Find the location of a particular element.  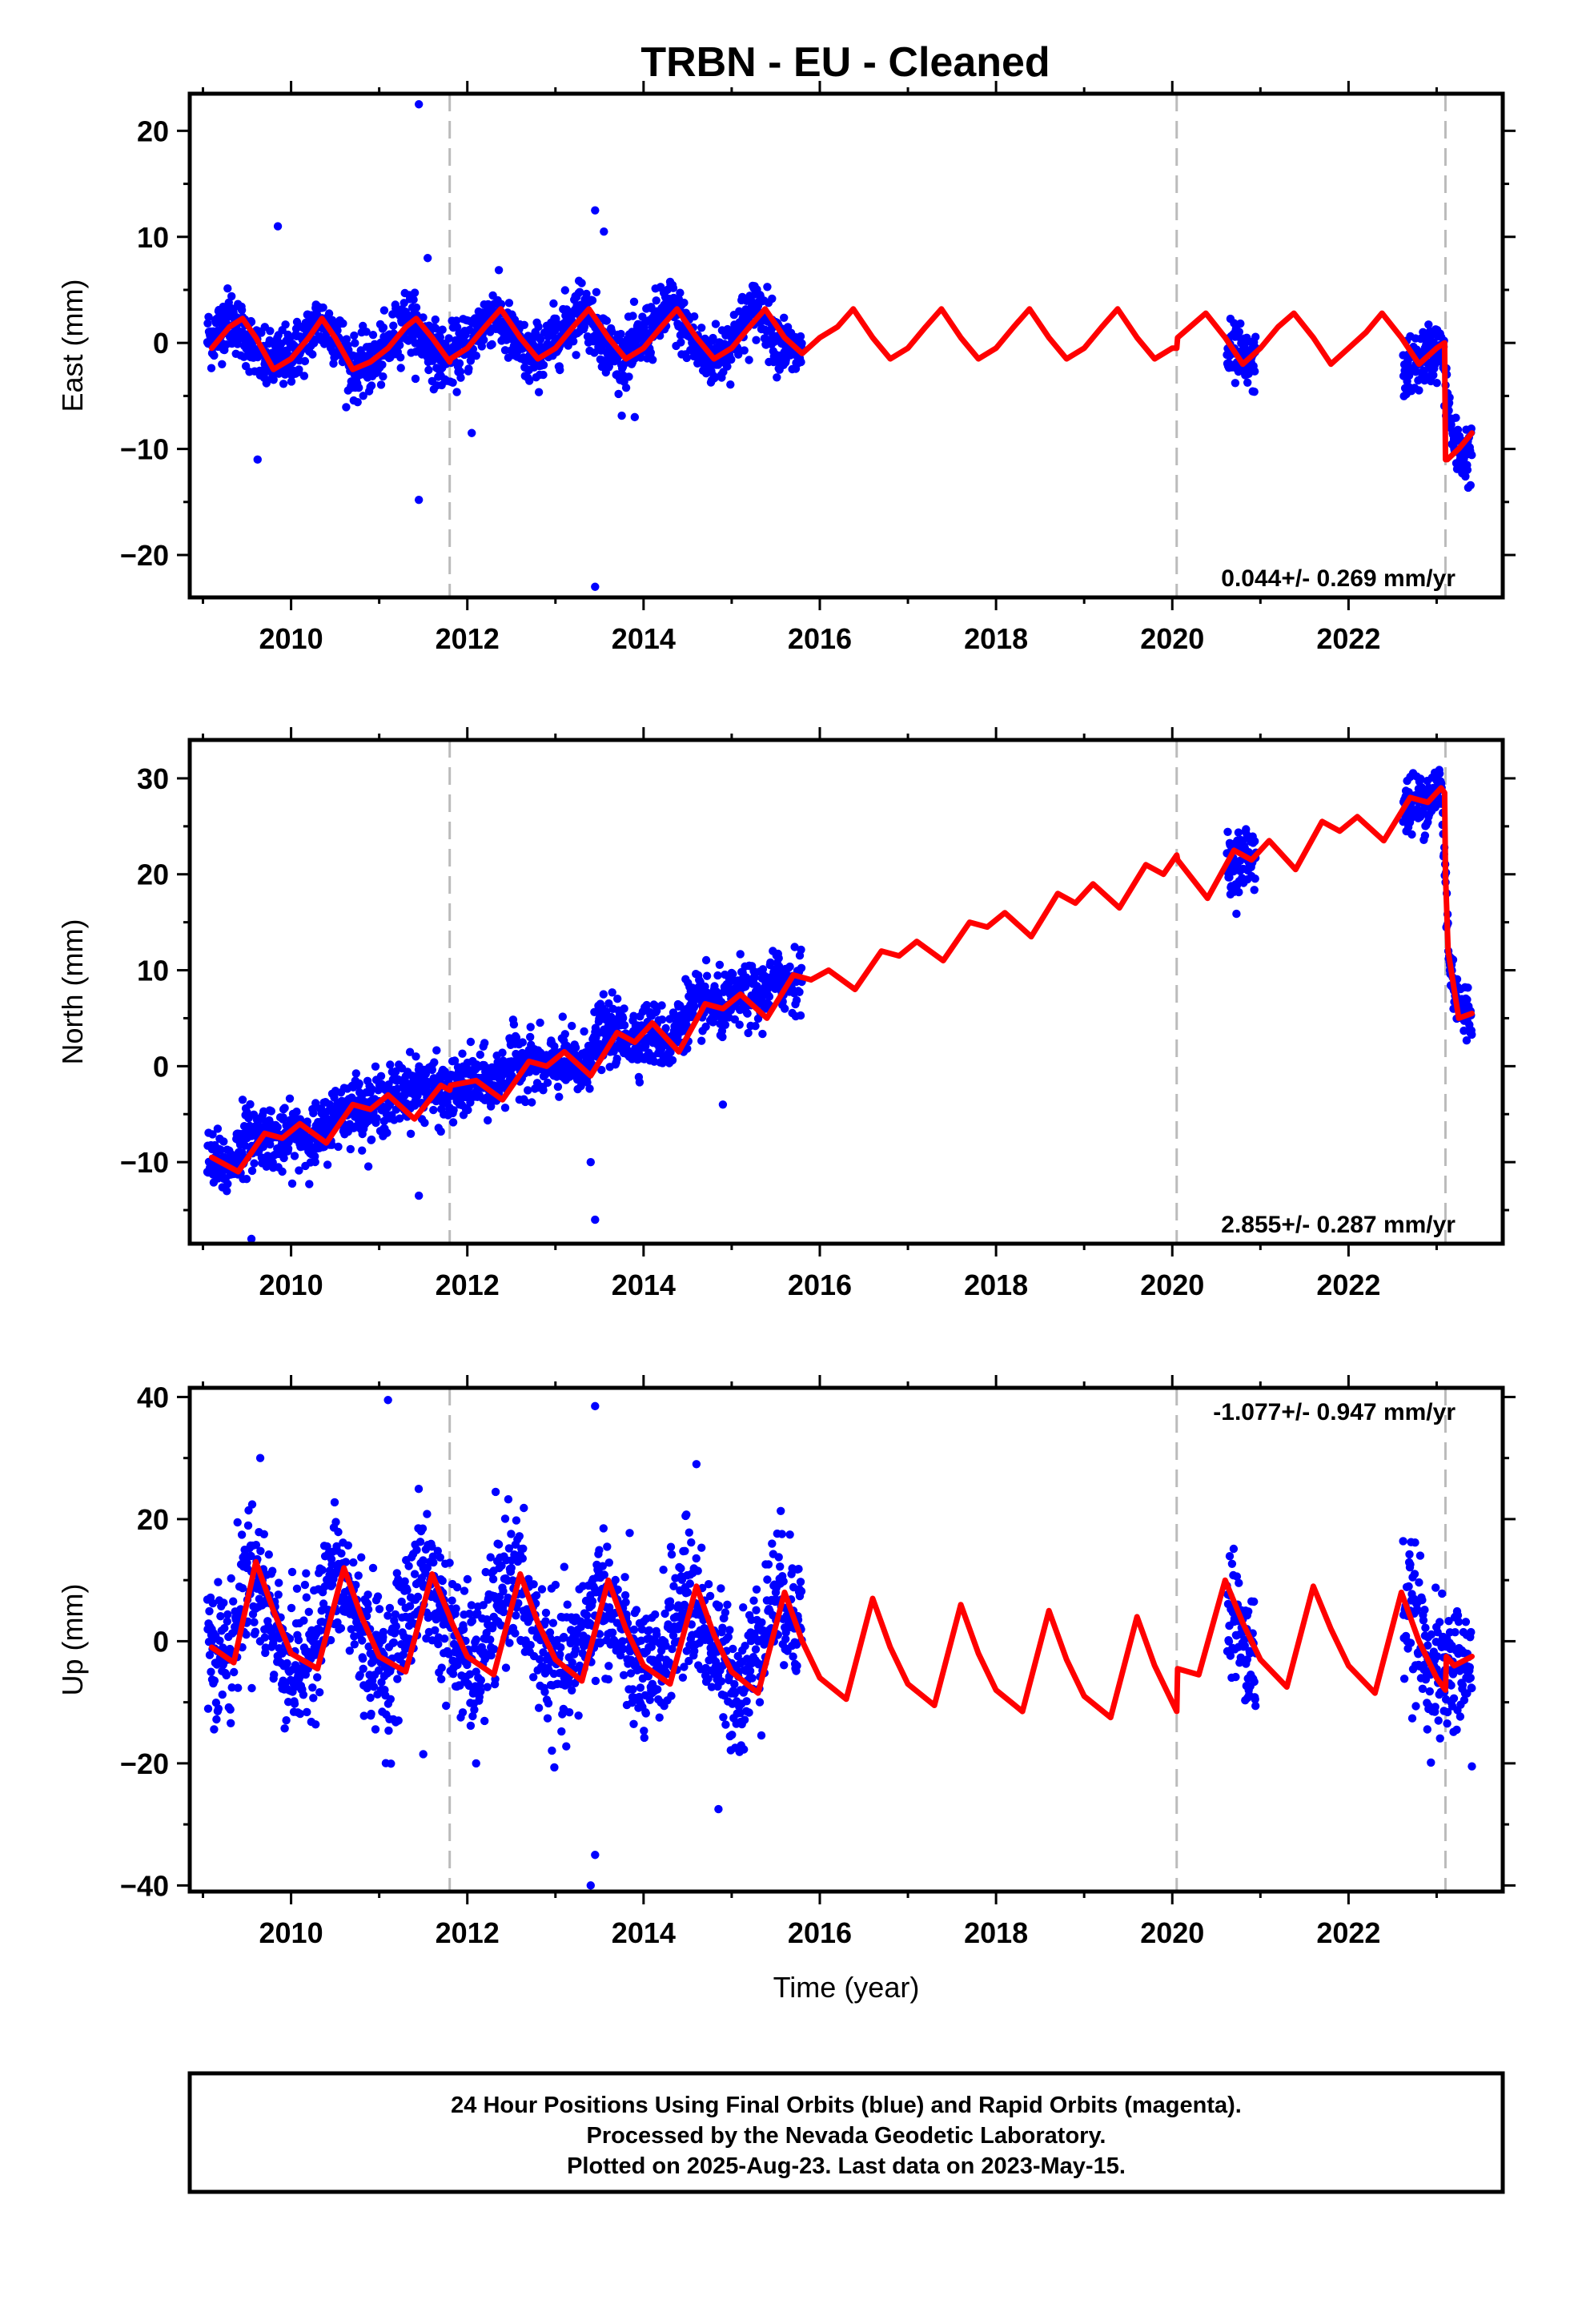

y-axis-label: East (mm) is located at coordinates (72, 345).